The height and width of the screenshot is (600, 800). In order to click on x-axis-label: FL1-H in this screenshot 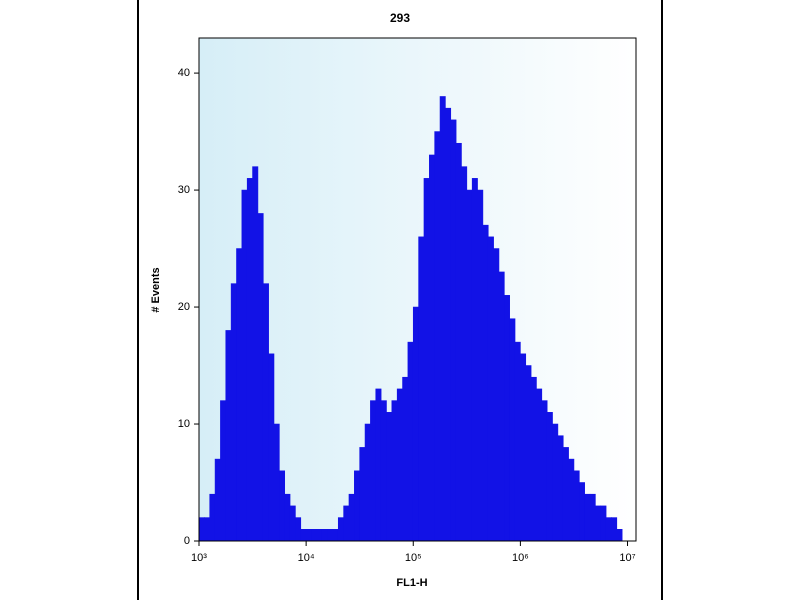, I will do `click(411, 583)`.